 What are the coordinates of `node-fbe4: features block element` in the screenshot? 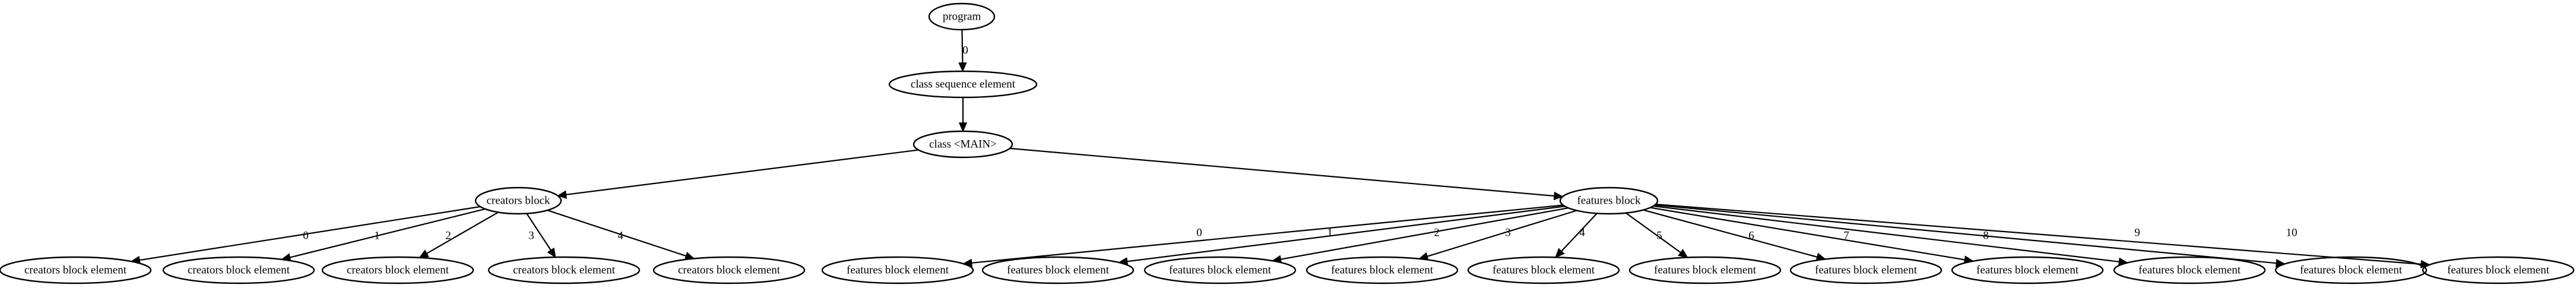 It's located at (1544, 270).